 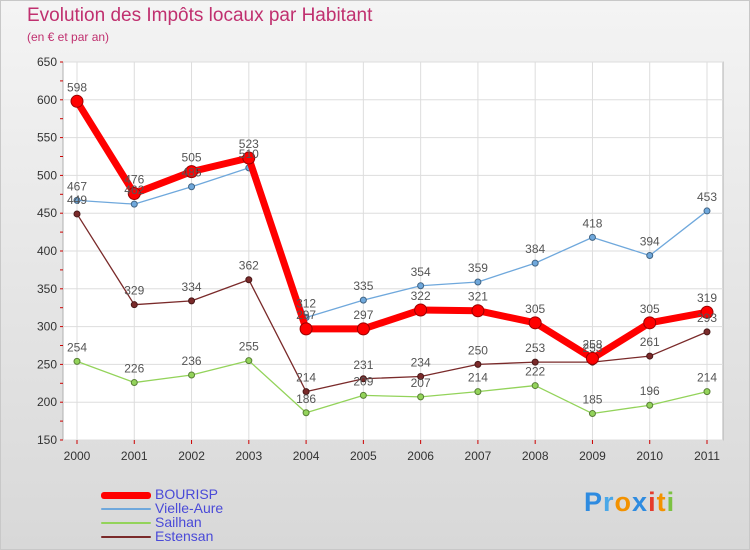 I want to click on y-tick-label: 150, so click(x=47, y=440).